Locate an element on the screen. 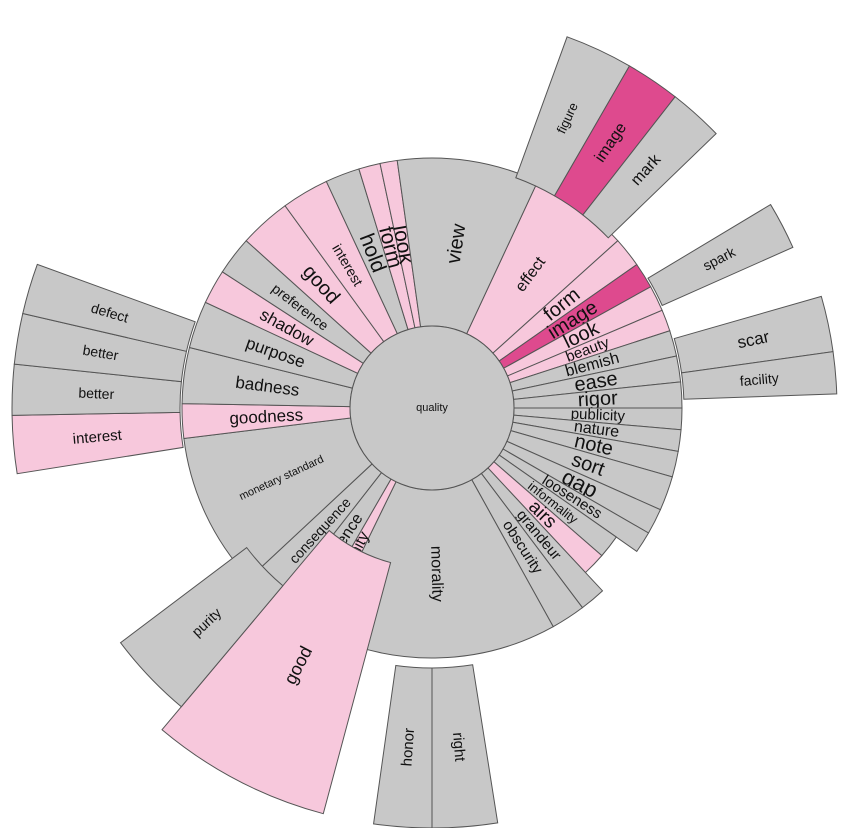 The width and height of the screenshot is (844, 828). ring1-segment-goodness: goodness is located at coordinates (266, 421).